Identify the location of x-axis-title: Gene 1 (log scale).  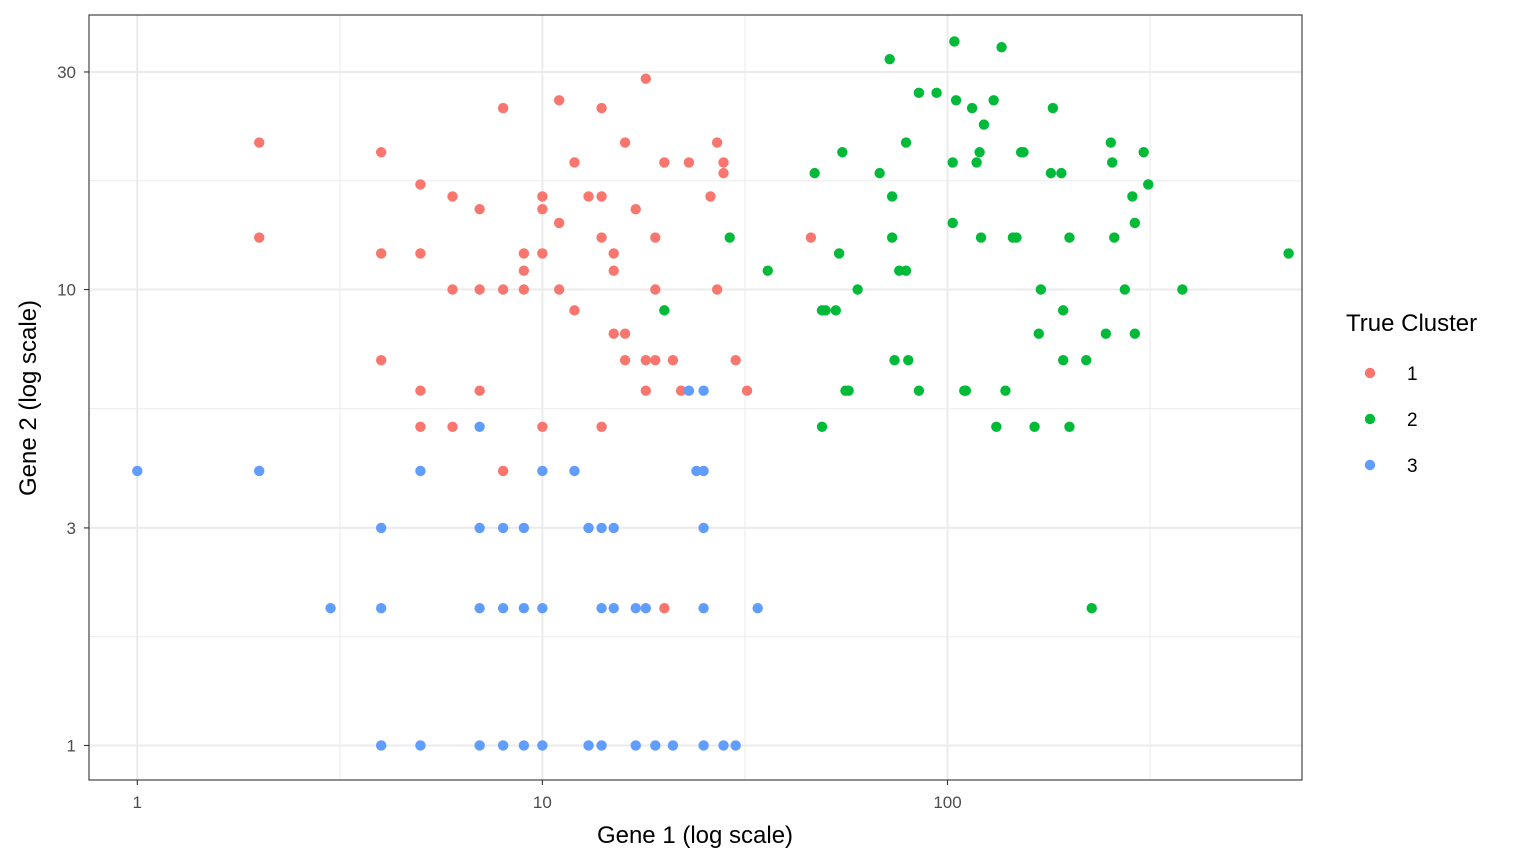
(695, 835).